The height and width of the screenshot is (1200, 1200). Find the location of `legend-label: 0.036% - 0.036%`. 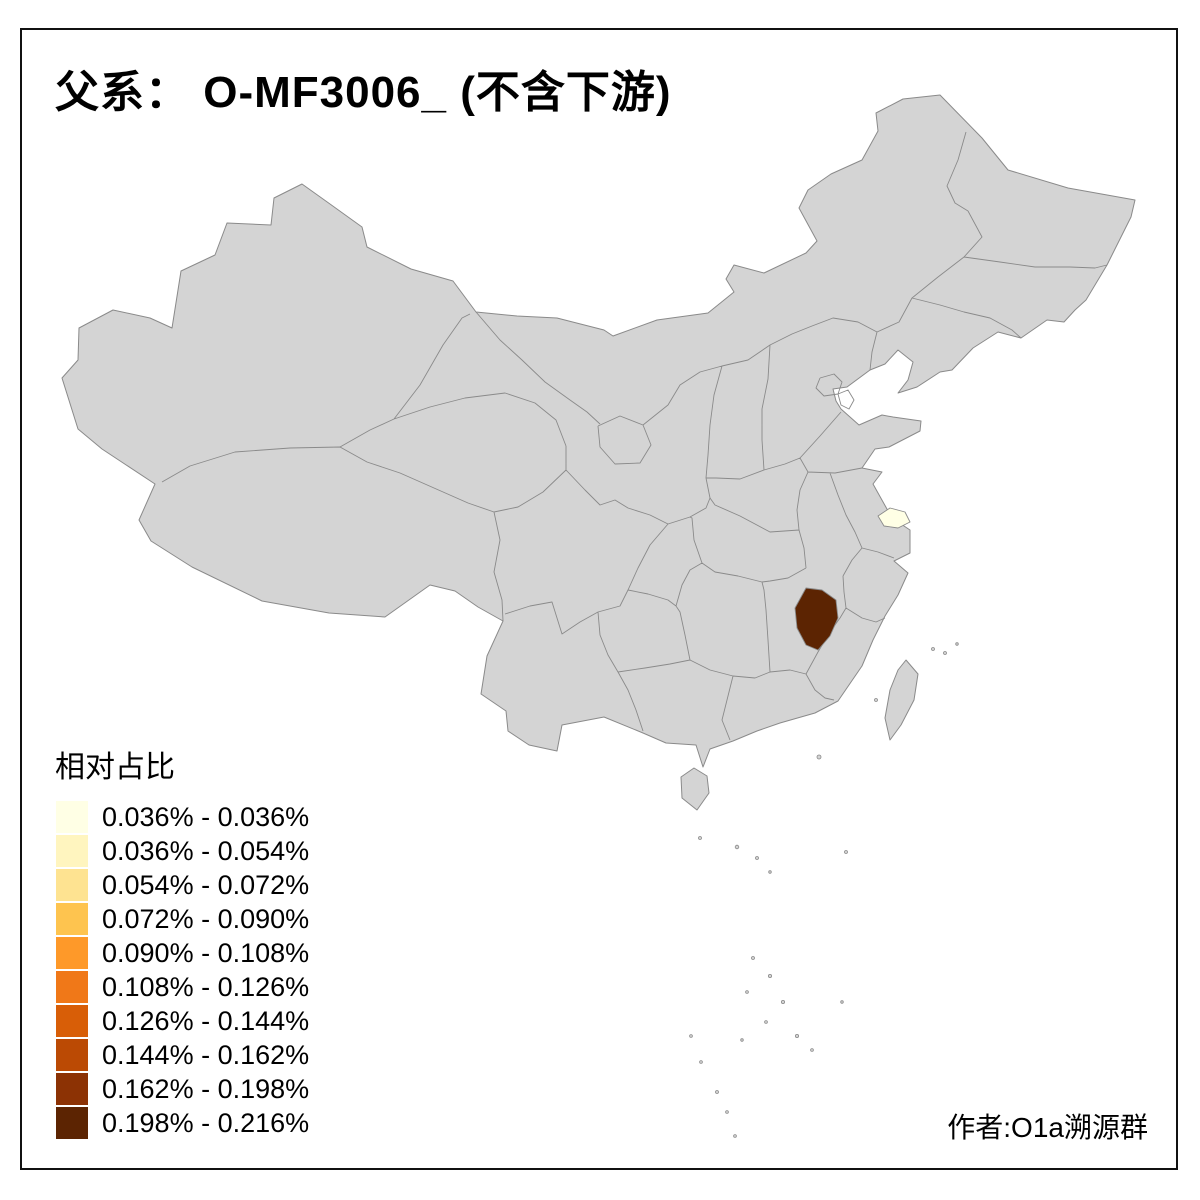

legend-label: 0.036% - 0.036% is located at coordinates (206, 817).